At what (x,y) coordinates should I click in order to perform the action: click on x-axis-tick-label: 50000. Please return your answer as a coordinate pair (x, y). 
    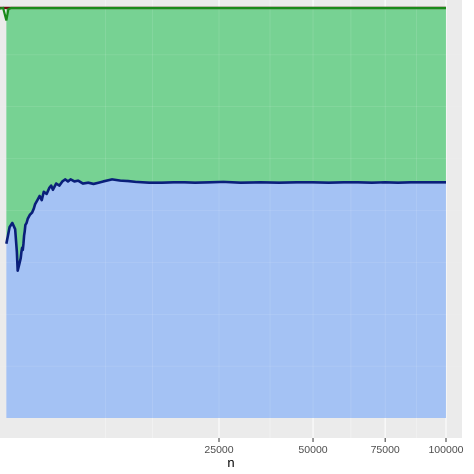
    Looking at the image, I should click on (312, 450).